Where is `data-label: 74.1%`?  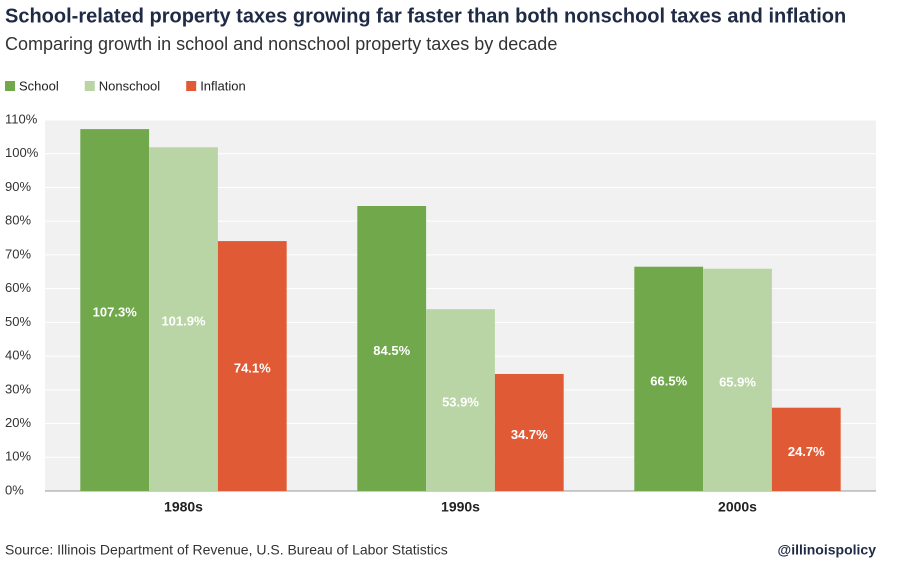
data-label: 74.1% is located at coordinates (252, 367).